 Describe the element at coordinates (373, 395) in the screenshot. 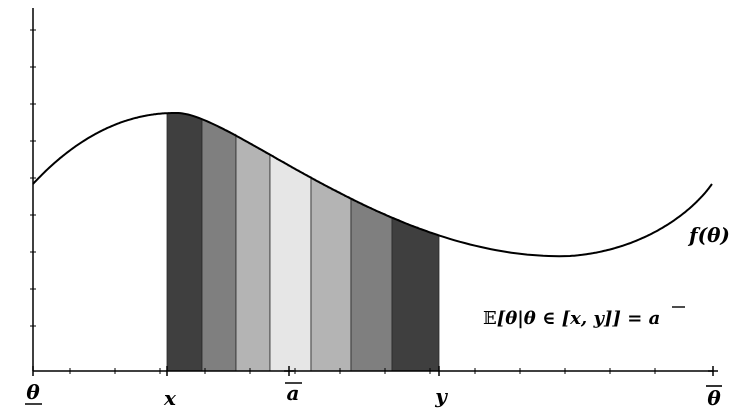

I see `axis-labels: θ x a y θ` at that location.